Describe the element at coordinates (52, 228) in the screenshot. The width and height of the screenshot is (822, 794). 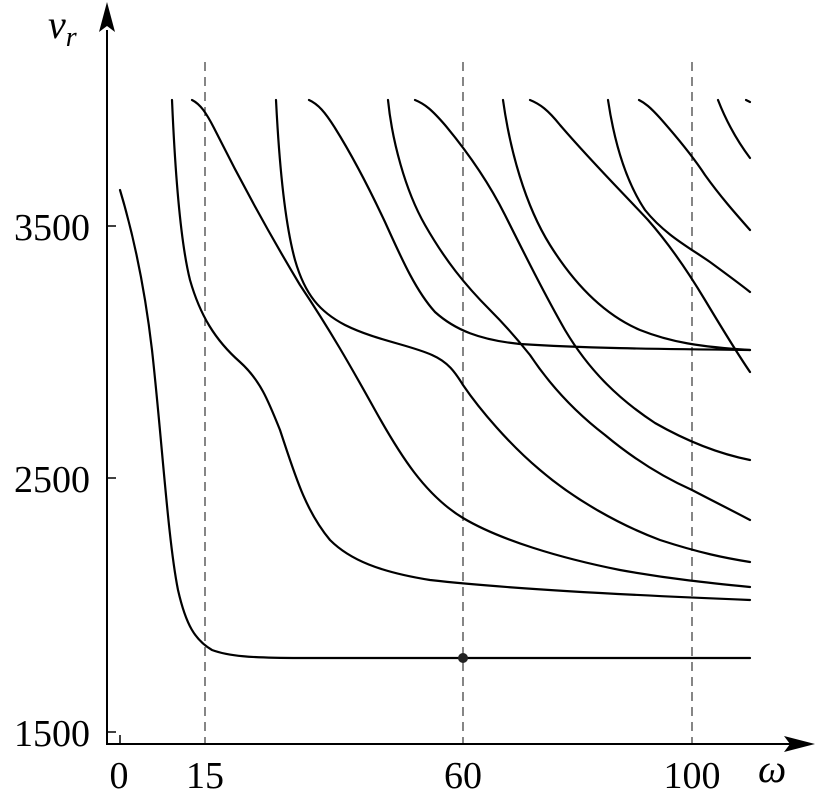
I see `y-tick-label-3500: 3500` at that location.